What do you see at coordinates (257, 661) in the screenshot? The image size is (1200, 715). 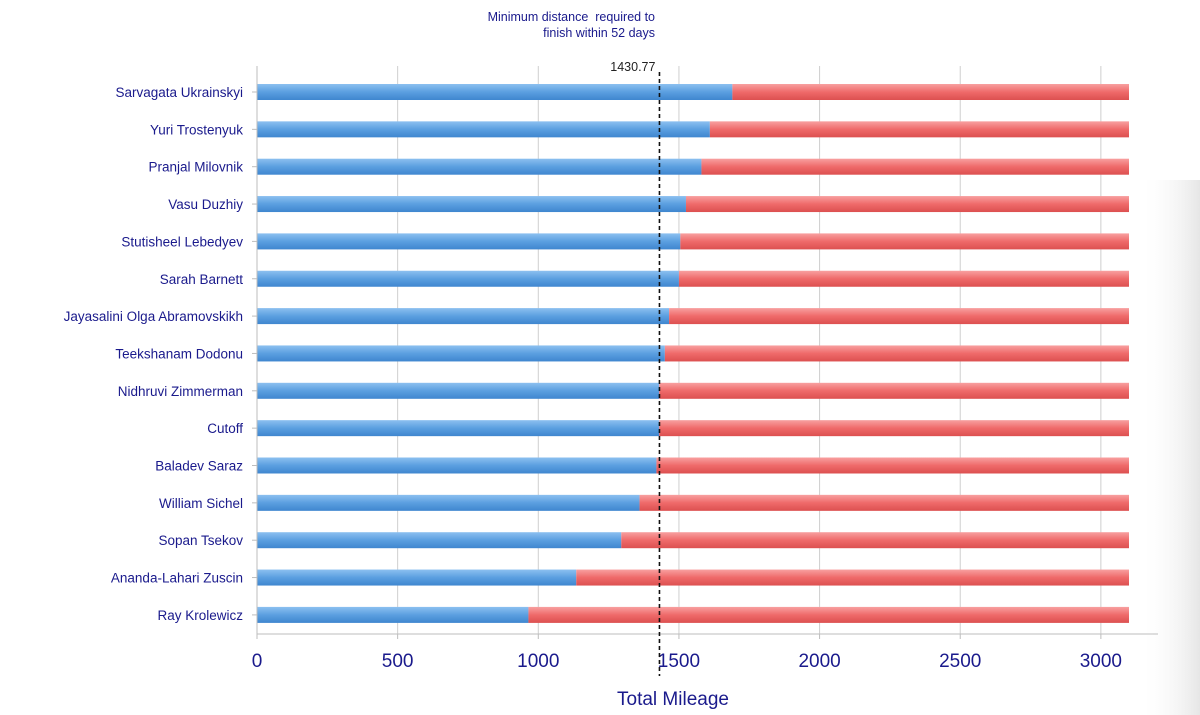 I see `x-tick-label: 0` at bounding box center [257, 661].